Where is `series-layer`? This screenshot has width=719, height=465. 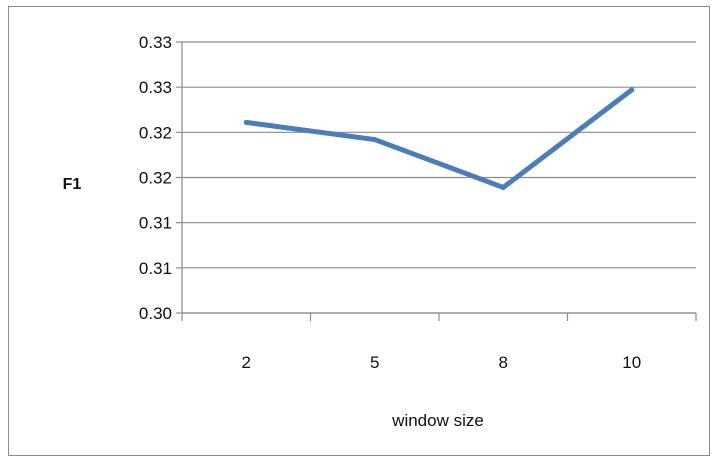 series-layer is located at coordinates (439, 138).